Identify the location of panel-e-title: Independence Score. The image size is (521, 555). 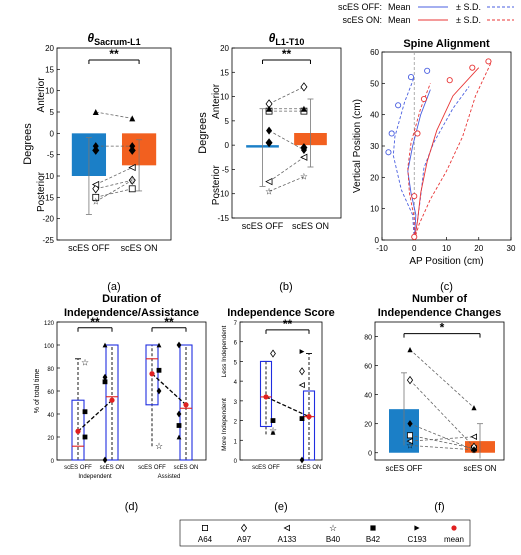
(281, 313).